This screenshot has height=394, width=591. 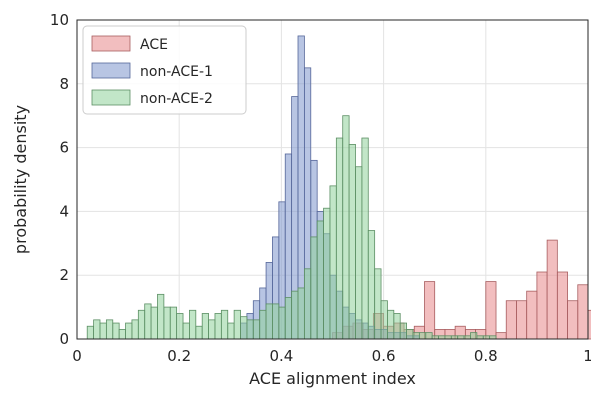 I want to click on x-axis-ticks: 0 0.2 0.4 0.6 0.8 1, so click(x=331, y=356).